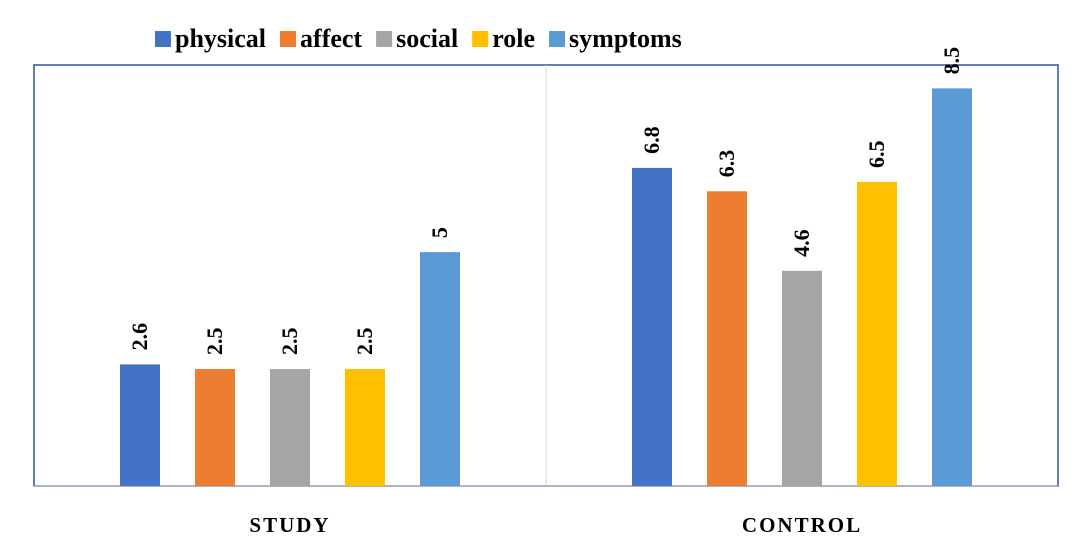 The image size is (1074, 539). What do you see at coordinates (439, 232) in the screenshot?
I see `data-label-symptoms-study: 5` at bounding box center [439, 232].